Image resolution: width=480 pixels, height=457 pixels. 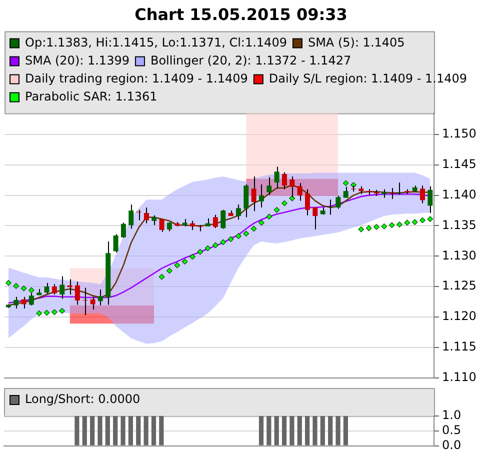 What do you see at coordinates (459, 316) in the screenshot?
I see `y-tick-label: 1.120` at bounding box center [459, 316].